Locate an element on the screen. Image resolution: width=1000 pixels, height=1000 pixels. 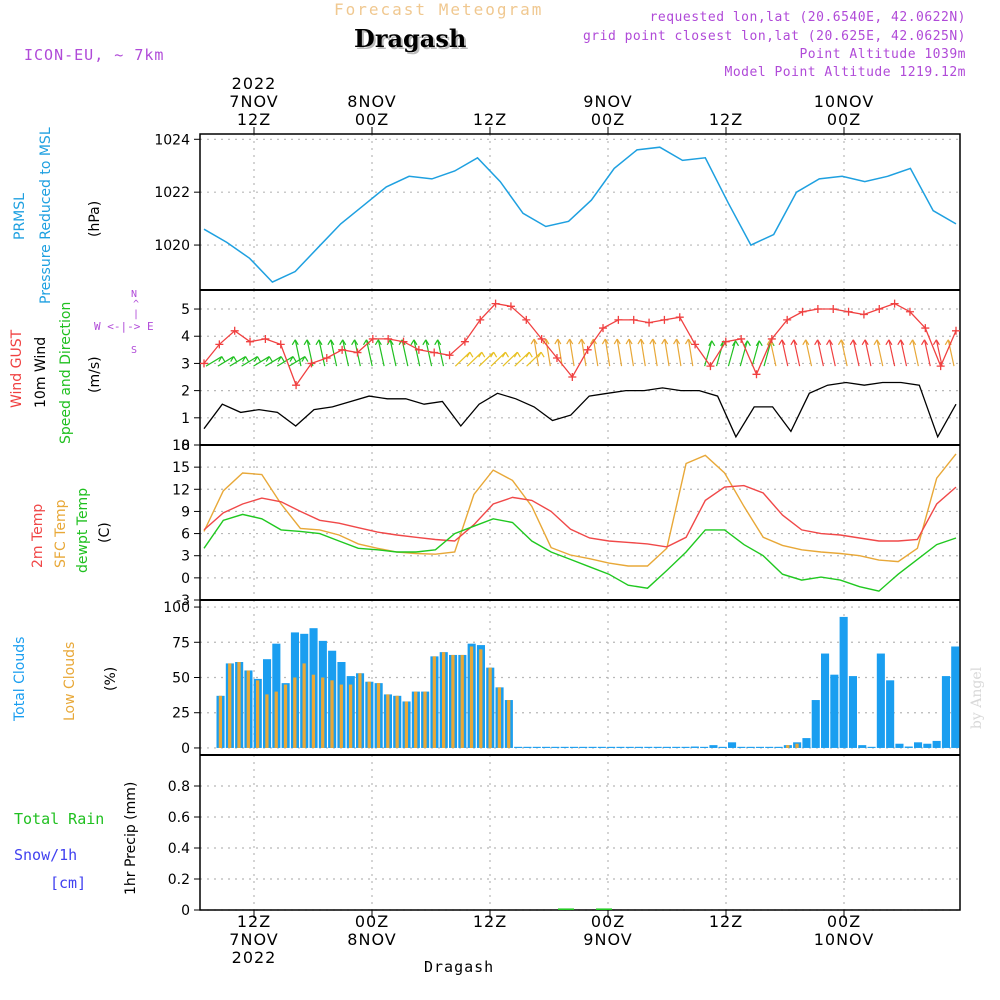
bottom-dates-entry-5-l1: 00Z is located at coordinates (844, 921).